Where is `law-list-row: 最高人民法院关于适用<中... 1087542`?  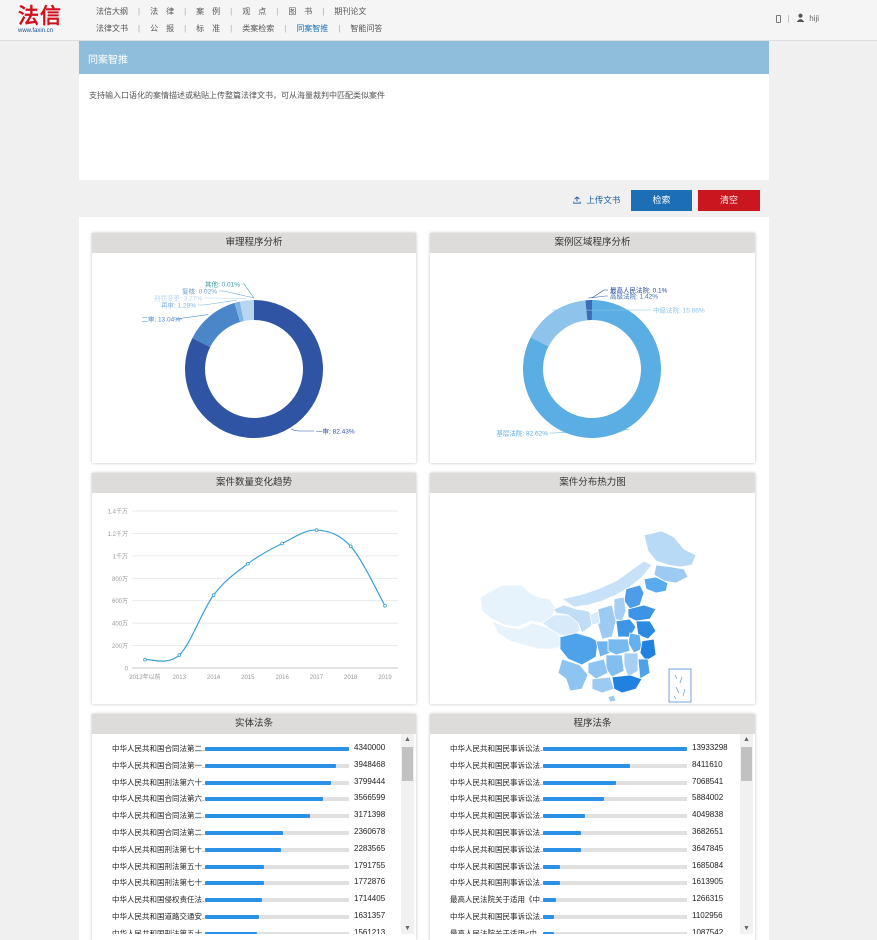 law-list-row: 最高人民法院关于适用<中... 1087542 is located at coordinates (585, 929).